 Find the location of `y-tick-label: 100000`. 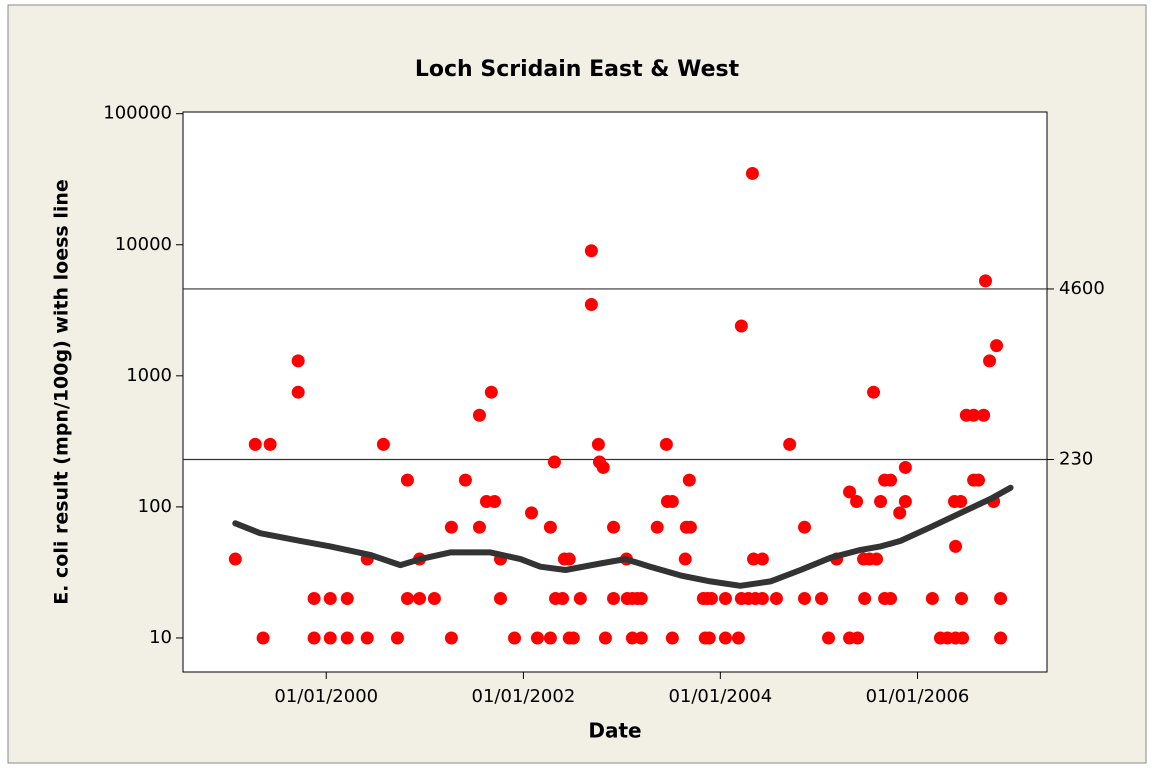

y-tick-label: 100000 is located at coordinates (137, 113).